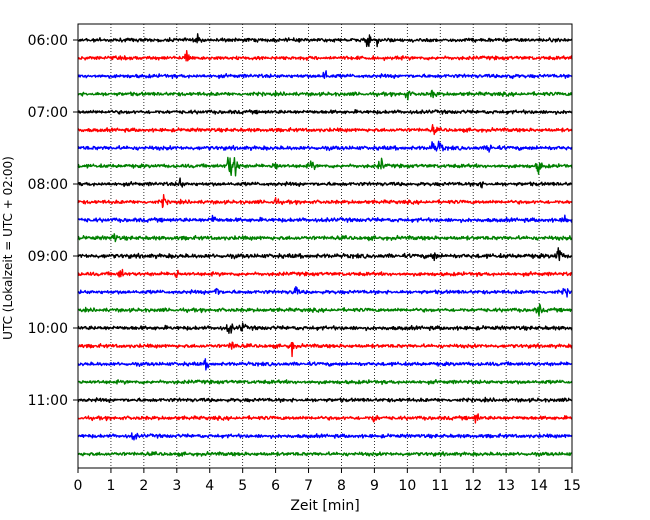 The width and height of the screenshot is (650, 520). I want to click on x-tick-label-3: 3, so click(176, 486).